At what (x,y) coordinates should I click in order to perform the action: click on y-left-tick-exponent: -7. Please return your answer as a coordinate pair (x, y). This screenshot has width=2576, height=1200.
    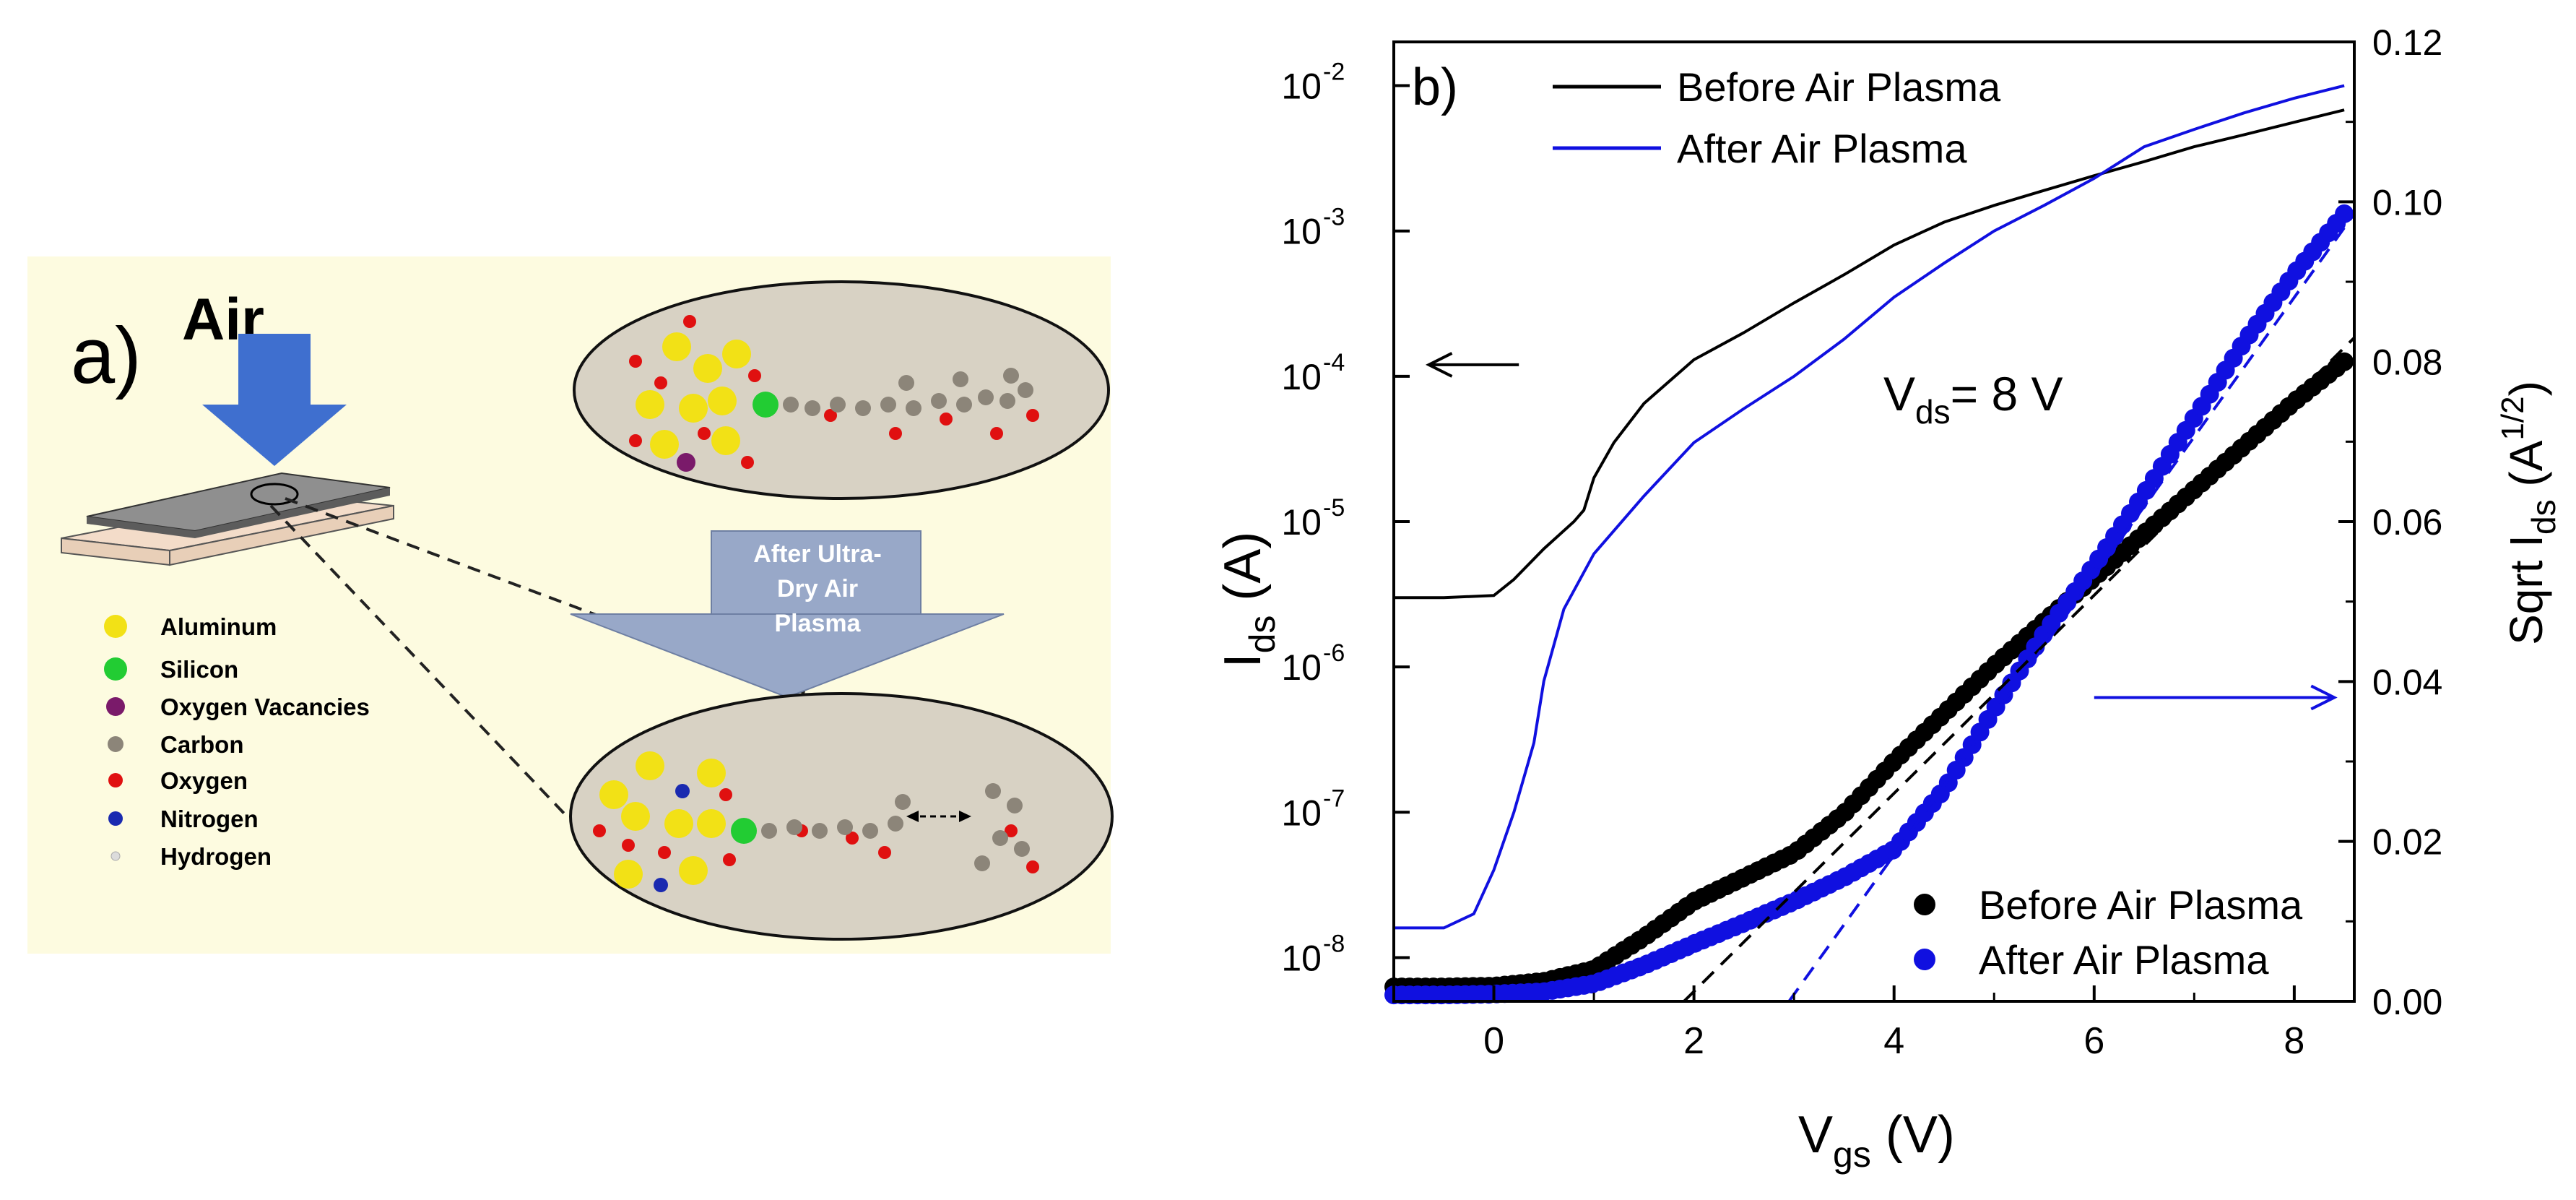
    Looking at the image, I should click on (1334, 798).